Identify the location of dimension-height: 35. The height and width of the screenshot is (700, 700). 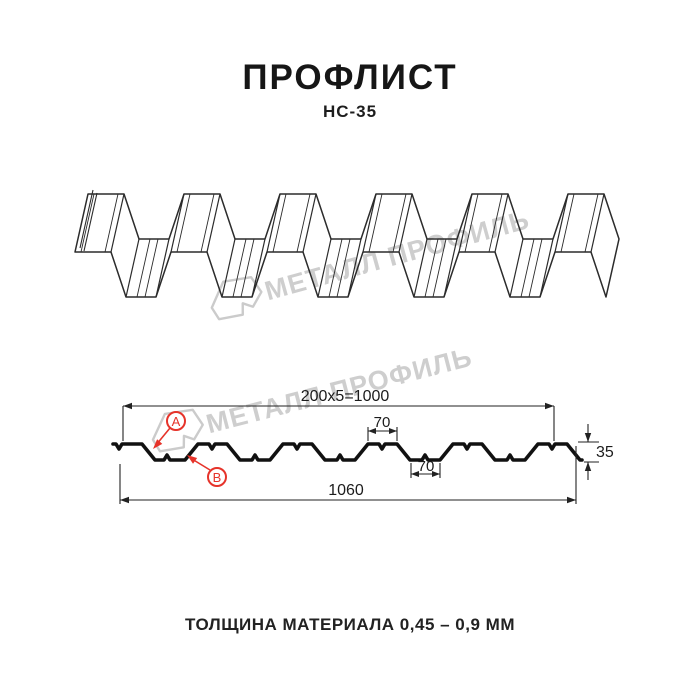
(596, 452).